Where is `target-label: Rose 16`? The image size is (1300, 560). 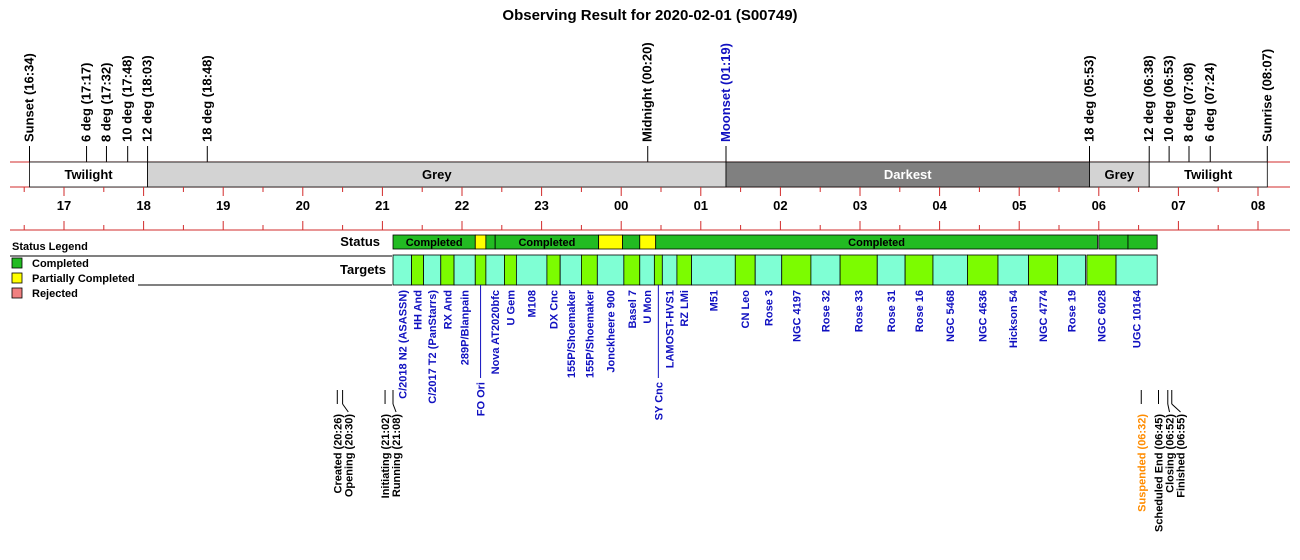
target-label: Rose 16 is located at coordinates (920, 311).